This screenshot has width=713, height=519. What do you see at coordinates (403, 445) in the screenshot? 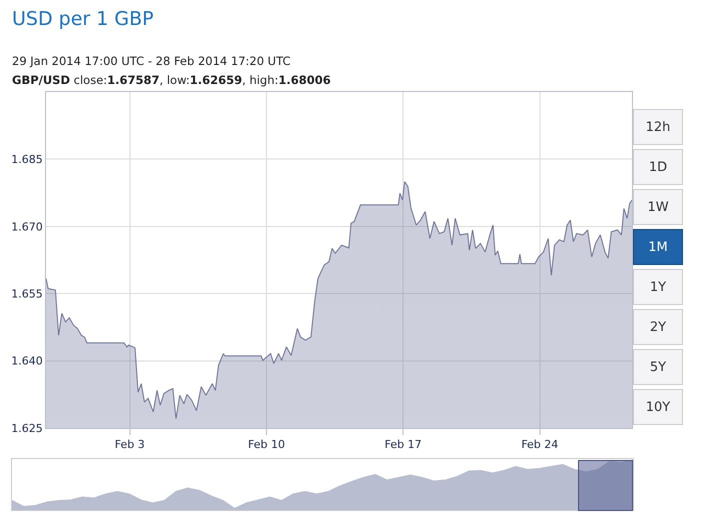
I see `x-tick-label: Feb 17` at bounding box center [403, 445].